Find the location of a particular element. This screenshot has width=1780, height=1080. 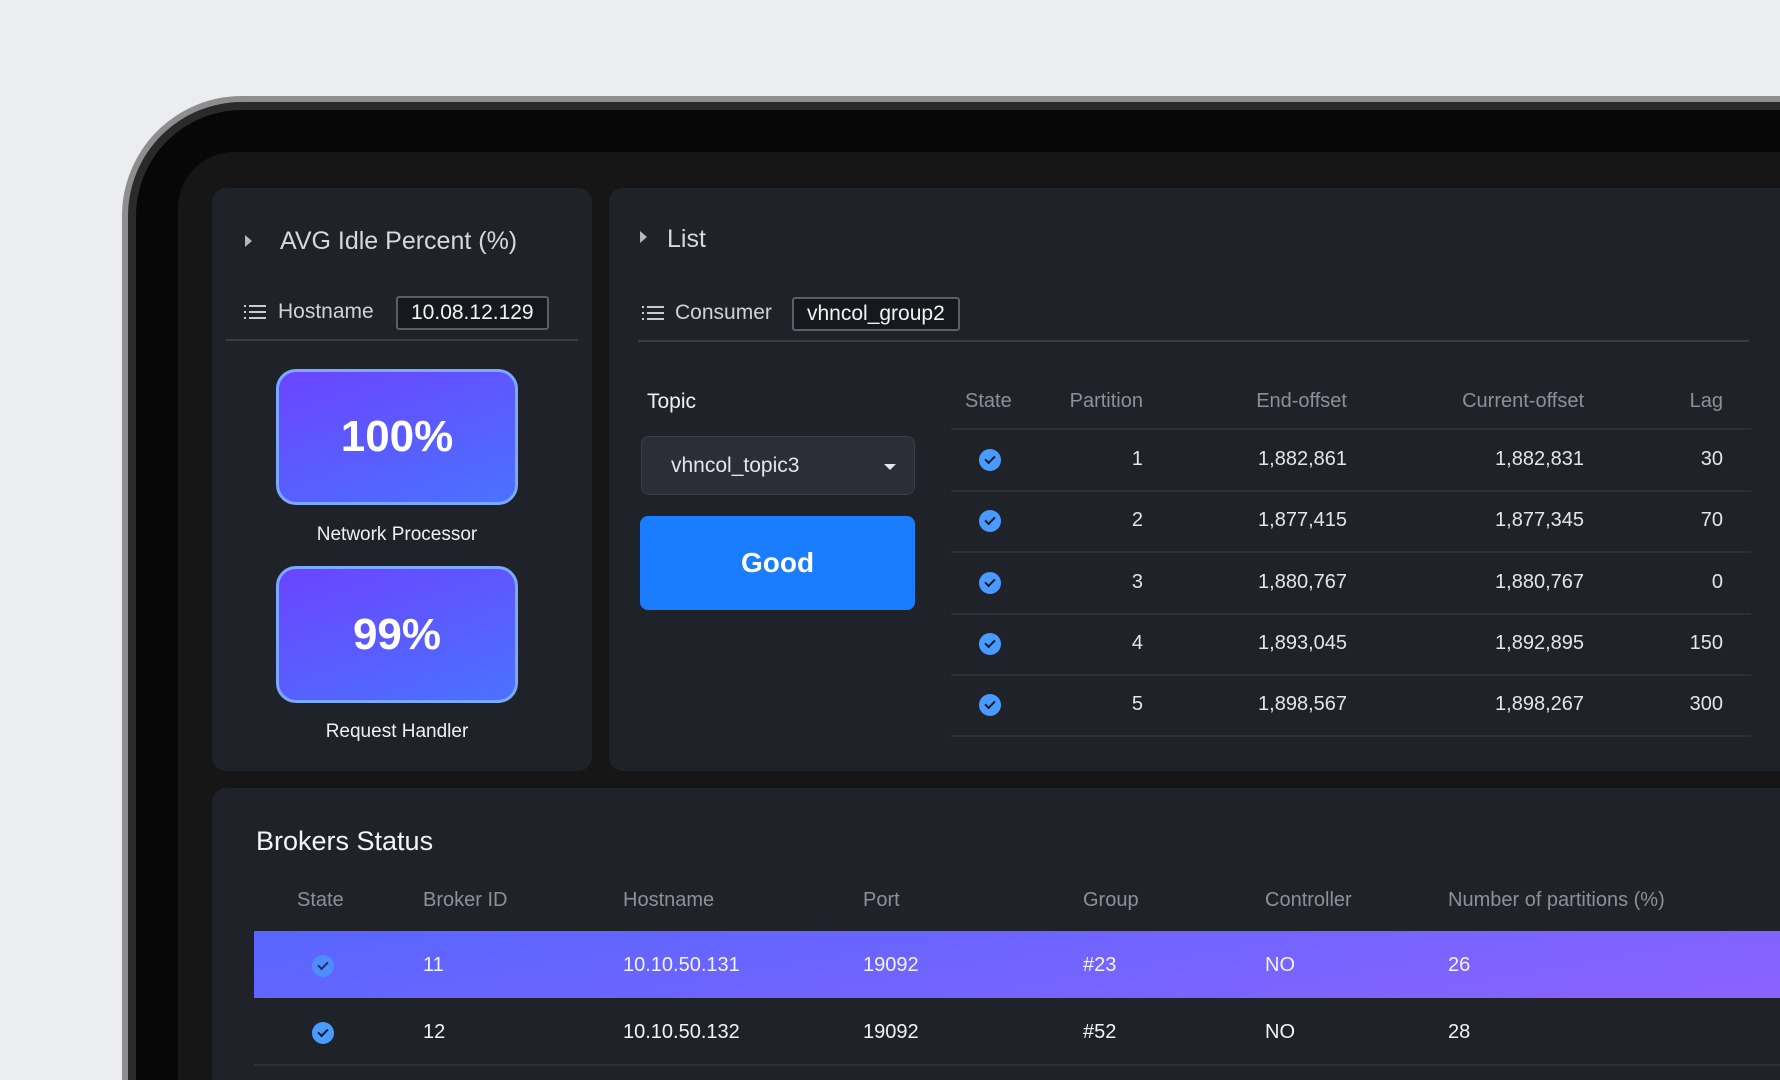

brokers-title: Brokers Status is located at coordinates (345, 841).